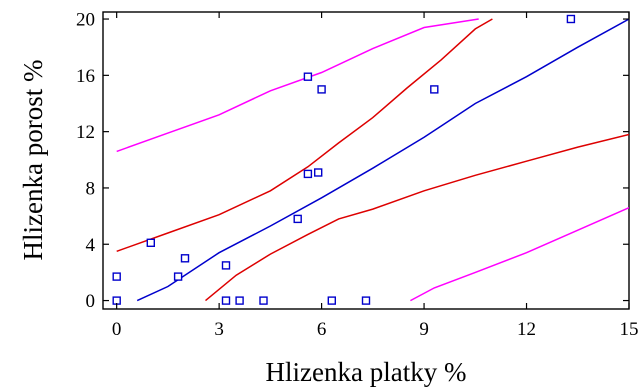  Describe the element at coordinates (526, 329) in the screenshot. I see `x-tick-label: 12` at that location.